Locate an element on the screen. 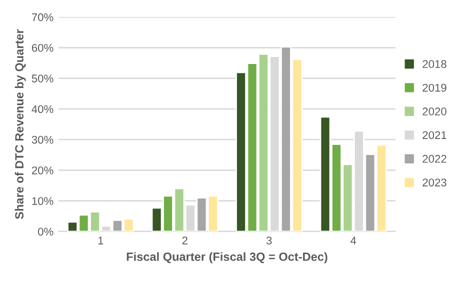  x-tick-label: 2 is located at coordinates (185, 240).